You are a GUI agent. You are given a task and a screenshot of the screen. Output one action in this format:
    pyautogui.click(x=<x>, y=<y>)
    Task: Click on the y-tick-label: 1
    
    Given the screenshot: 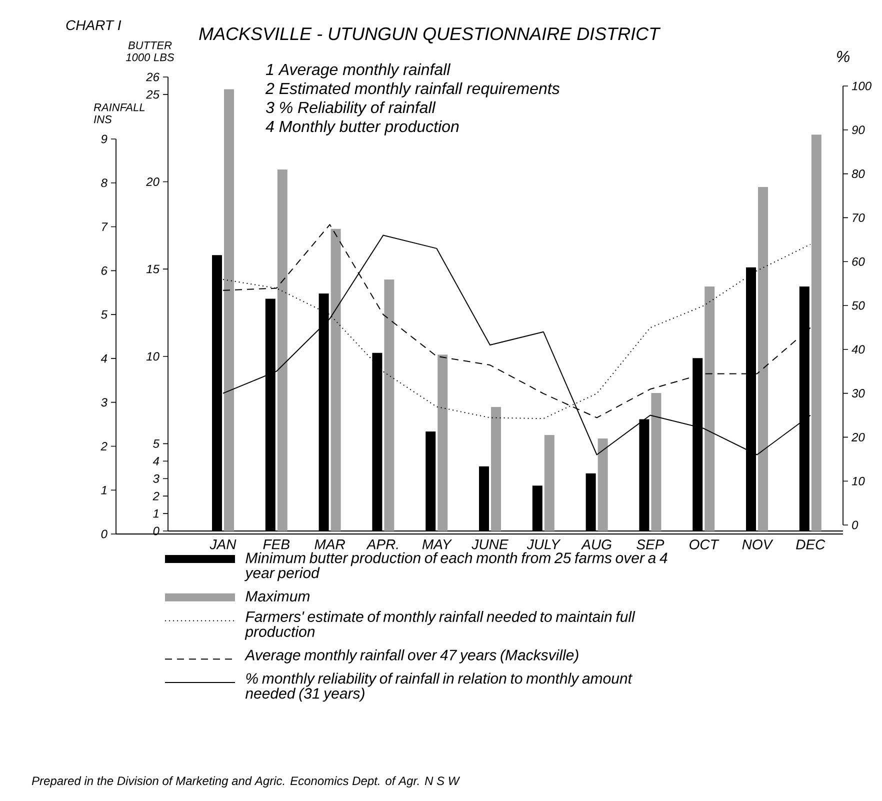 What is the action you would take?
    pyautogui.click(x=155, y=513)
    